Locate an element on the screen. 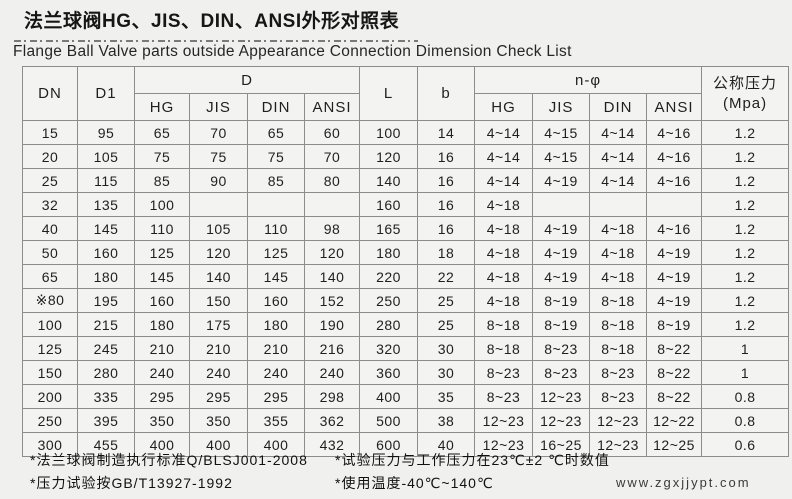 This screenshot has height=499, width=792. table-cell: 4~15 is located at coordinates (561, 132).